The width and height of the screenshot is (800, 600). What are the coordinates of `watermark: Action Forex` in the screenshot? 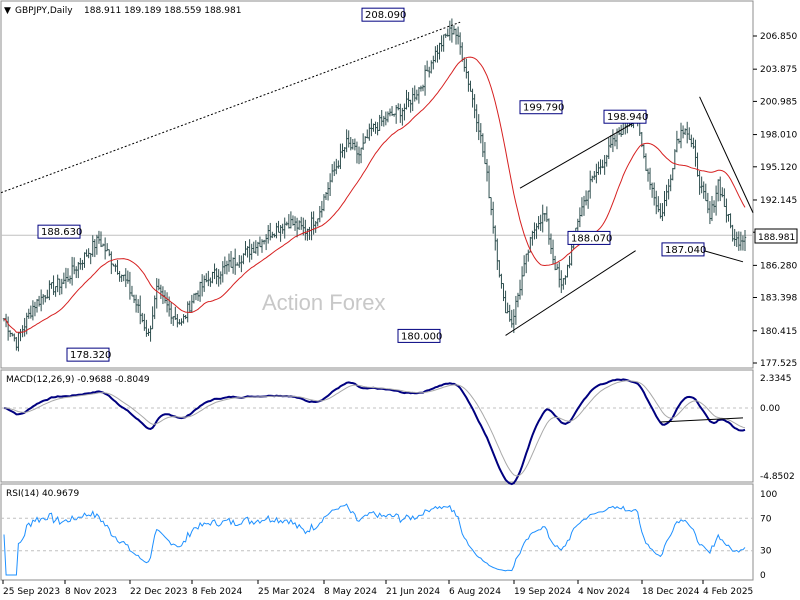 It's located at (324, 302).